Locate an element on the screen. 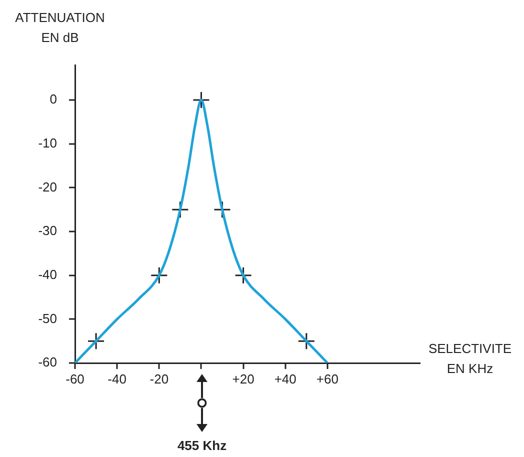  y-tick-label: -20 is located at coordinates (47, 186).